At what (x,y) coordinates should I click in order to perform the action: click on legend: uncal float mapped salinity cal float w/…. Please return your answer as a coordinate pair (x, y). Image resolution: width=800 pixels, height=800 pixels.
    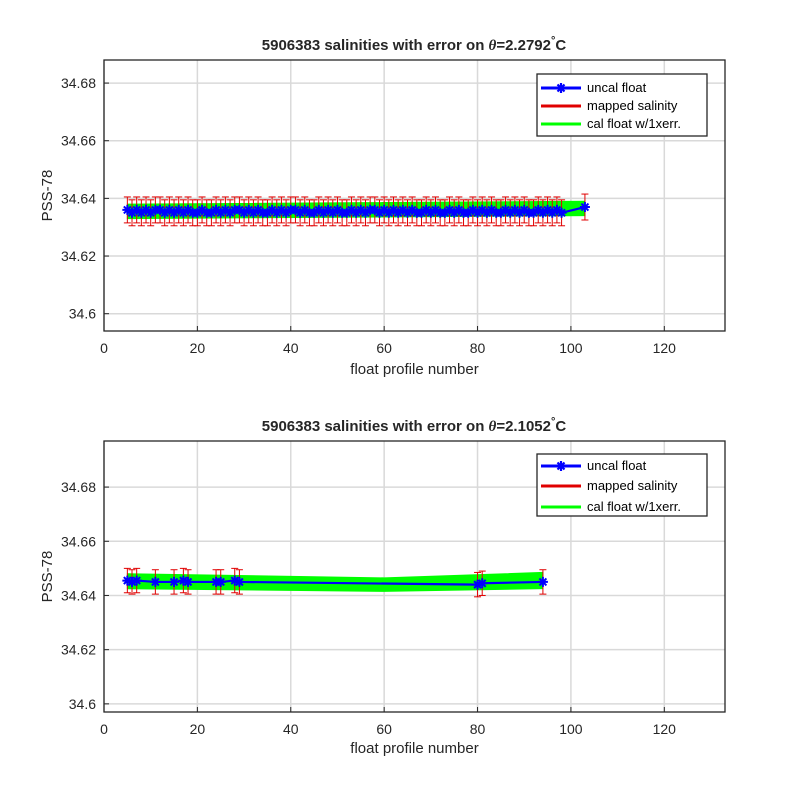
    Looking at the image, I should click on (622, 485).